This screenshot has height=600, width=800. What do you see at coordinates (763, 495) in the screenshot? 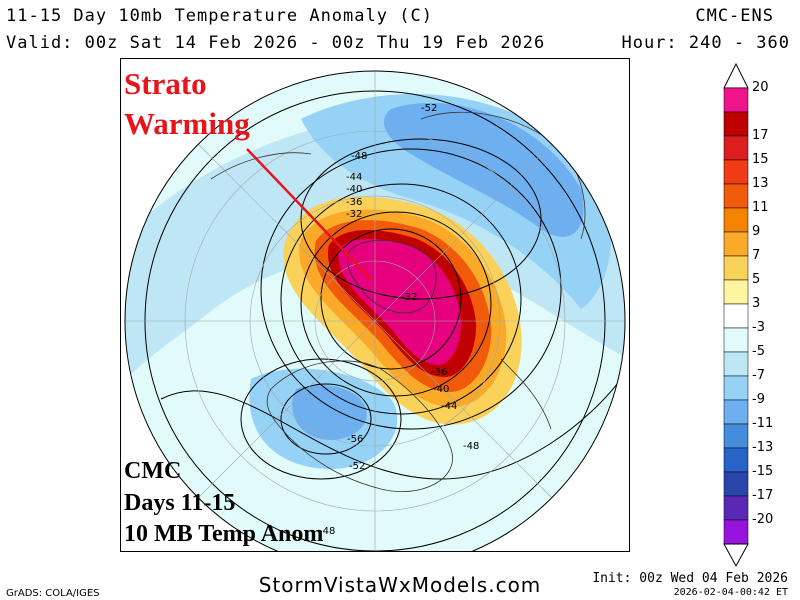
I see `colorbar-tick-label: -17` at bounding box center [763, 495].